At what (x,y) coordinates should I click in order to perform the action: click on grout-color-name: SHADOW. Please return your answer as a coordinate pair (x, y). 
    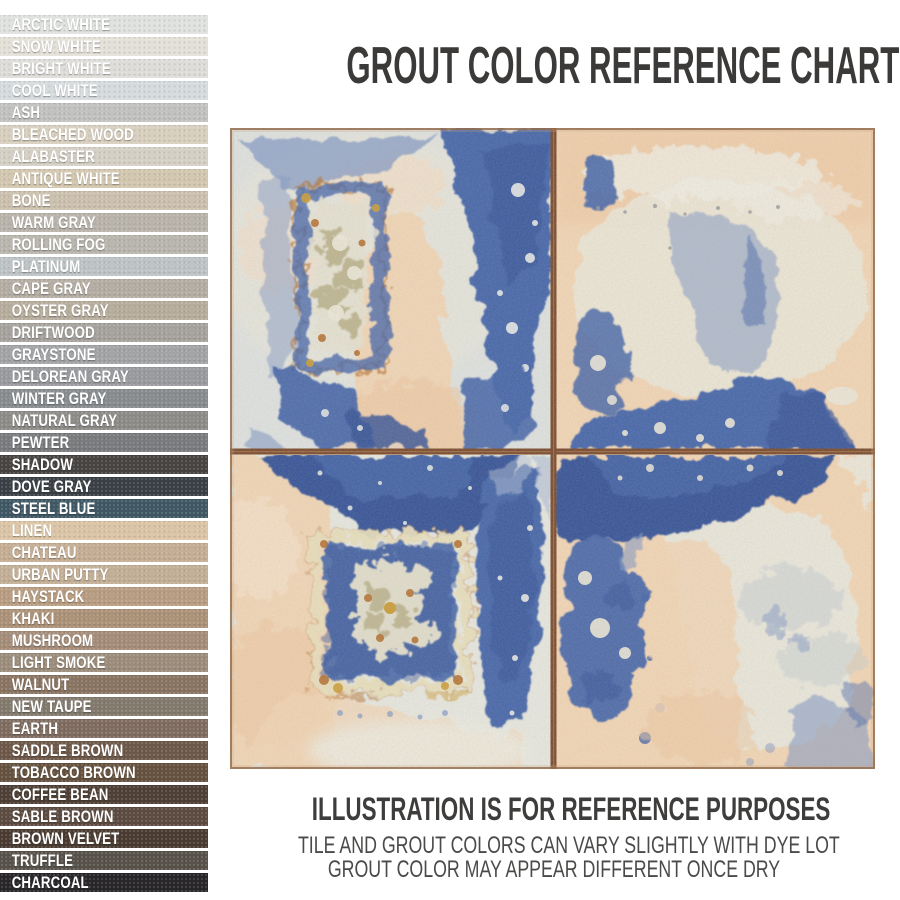
    Looking at the image, I should click on (42, 464).